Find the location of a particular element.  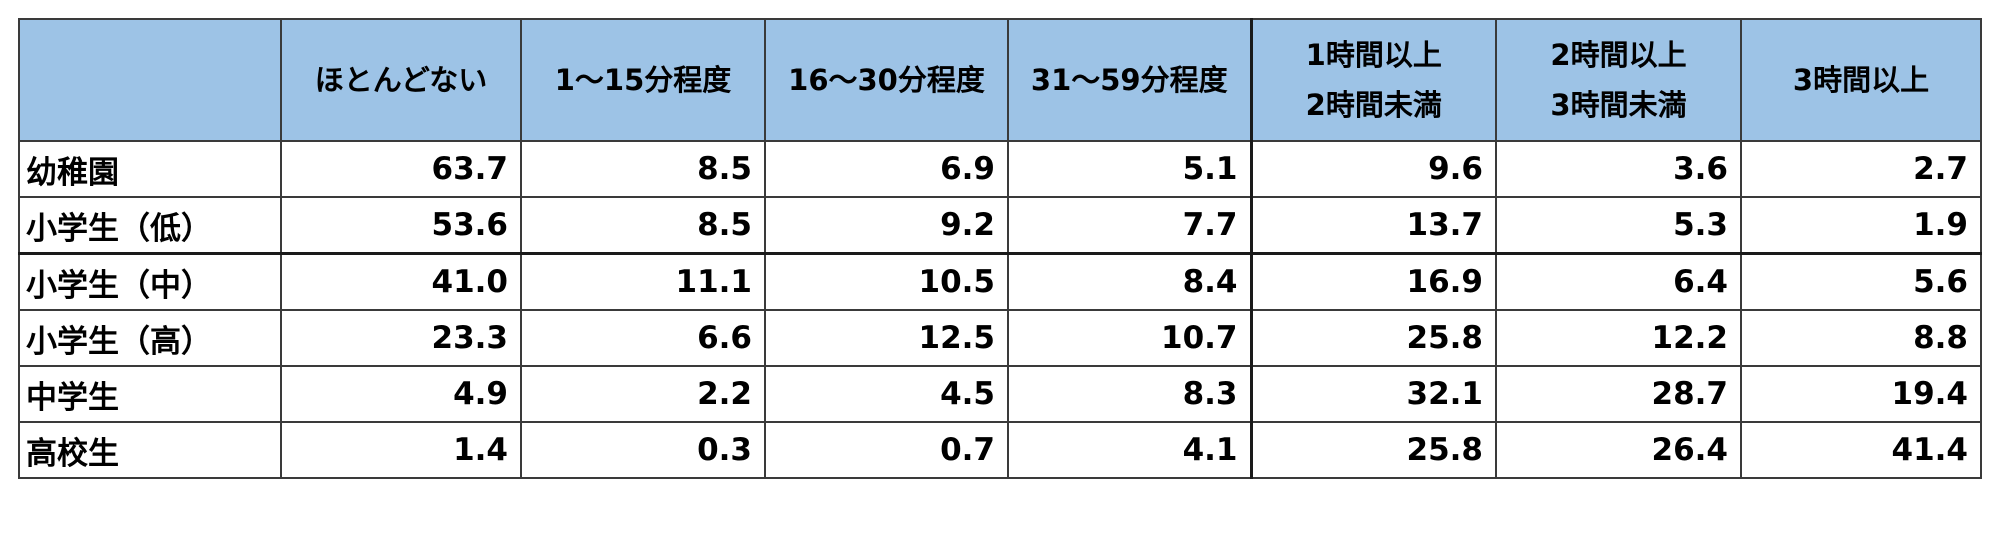

table-cell: 32.1 is located at coordinates (1373, 394).